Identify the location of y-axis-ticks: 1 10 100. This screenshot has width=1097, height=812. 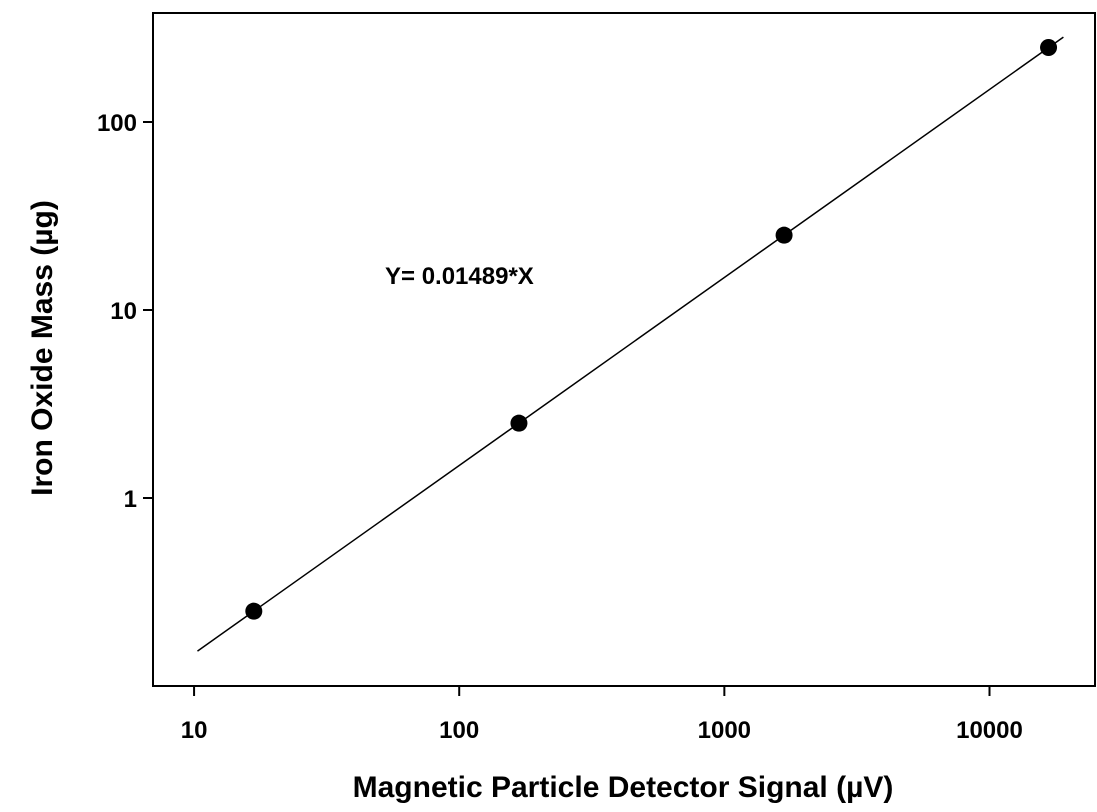
(125, 311).